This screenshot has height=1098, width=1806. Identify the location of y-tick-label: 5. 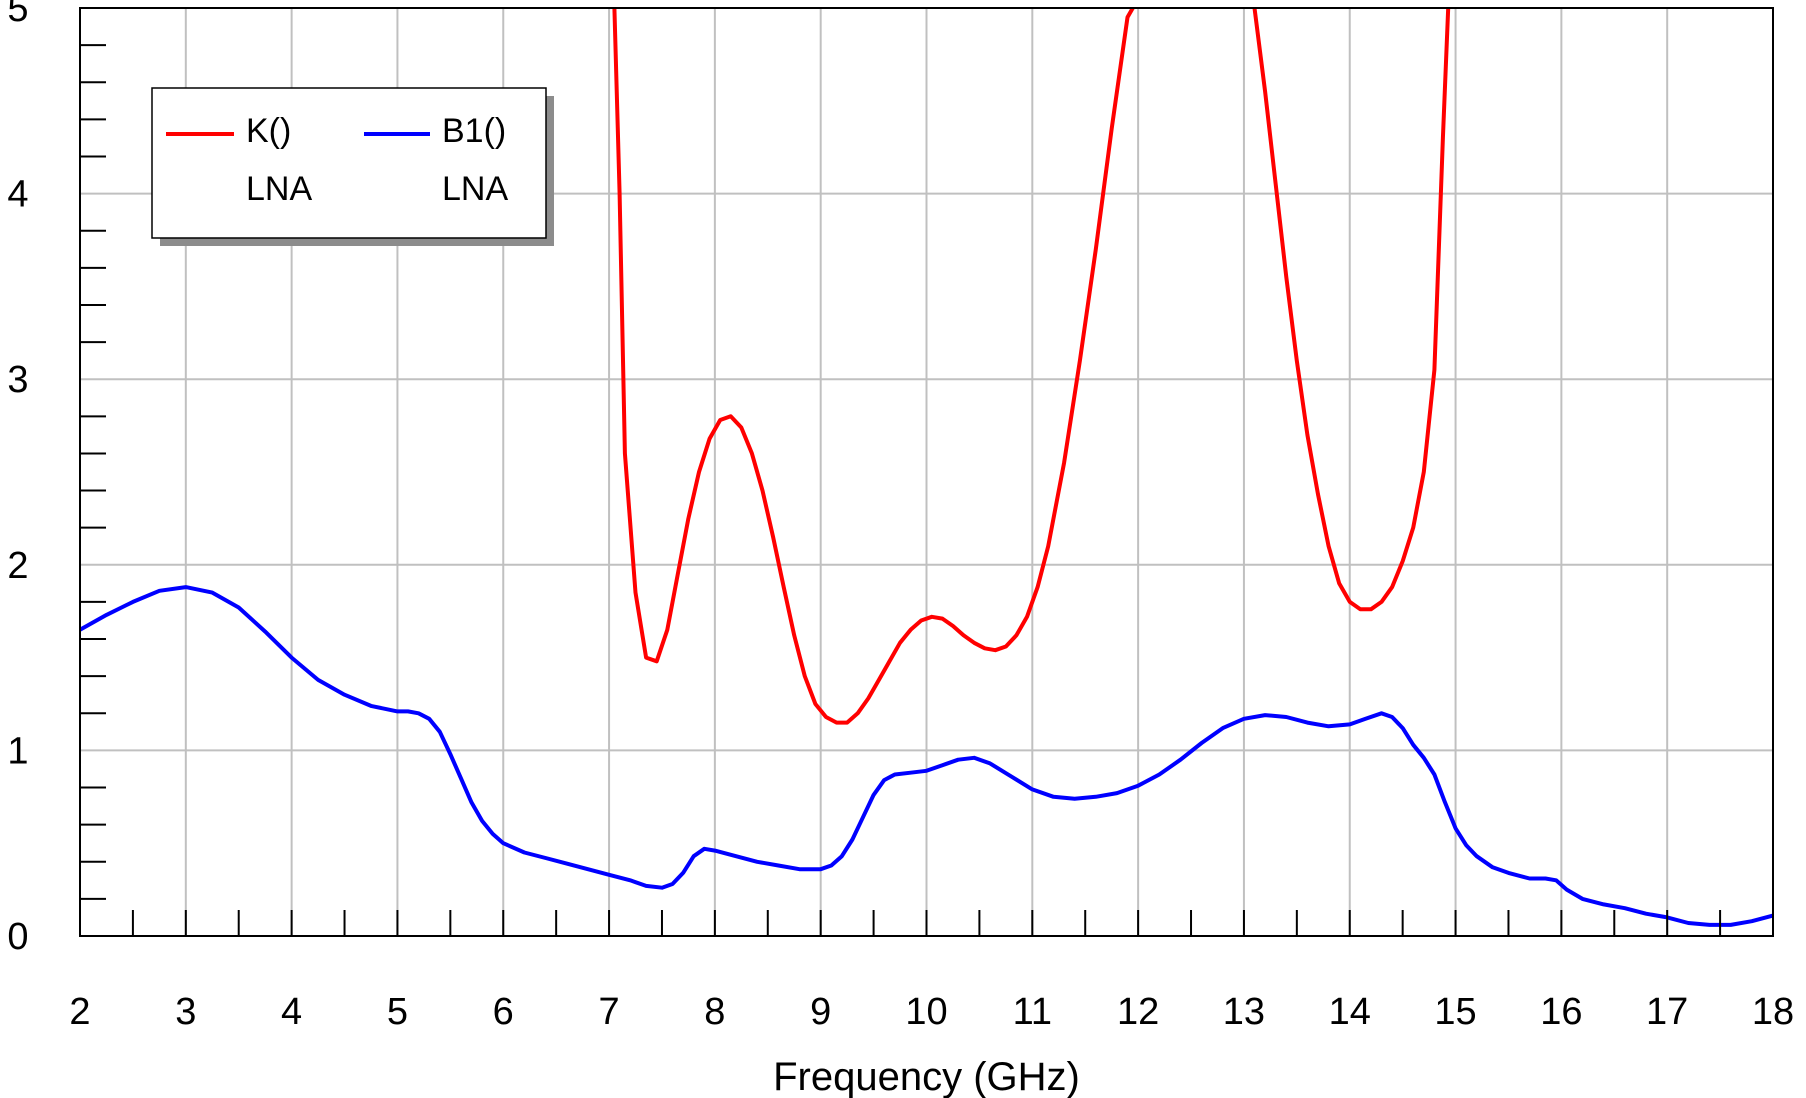
(17, 15).